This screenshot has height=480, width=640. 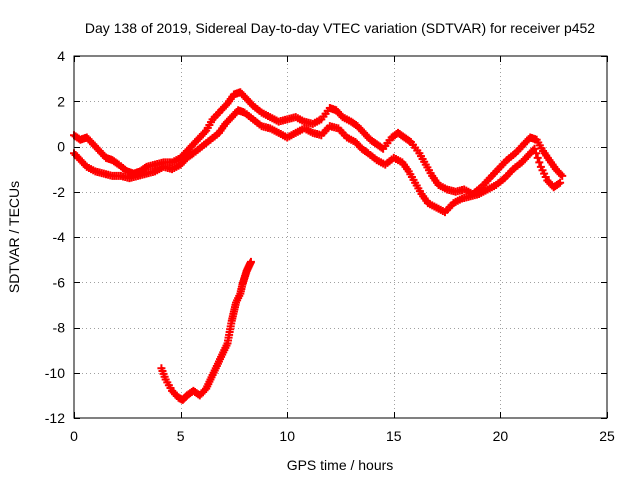 What do you see at coordinates (61, 147) in the screenshot?
I see `y-tick-label-6: 0` at bounding box center [61, 147].